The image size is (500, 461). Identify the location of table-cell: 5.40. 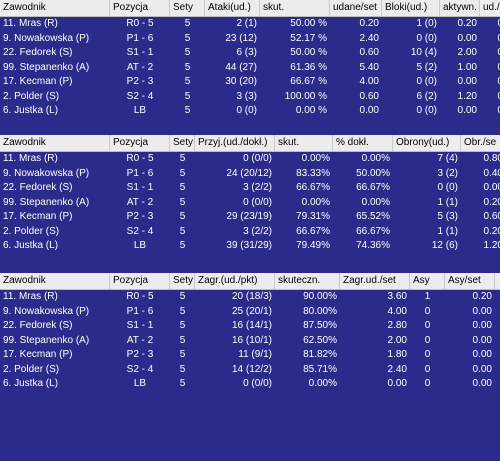
(369, 67).